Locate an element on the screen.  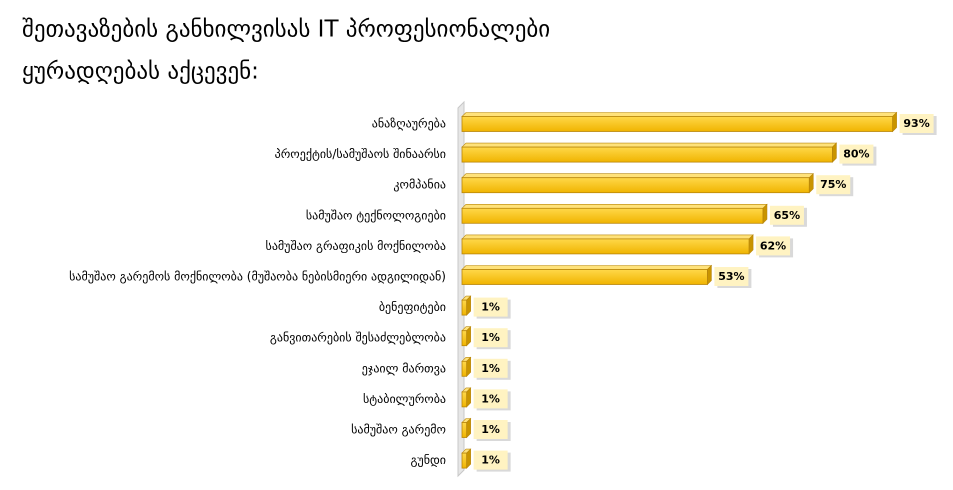
category-label: ეჯაილ მართვა is located at coordinates (404, 368).